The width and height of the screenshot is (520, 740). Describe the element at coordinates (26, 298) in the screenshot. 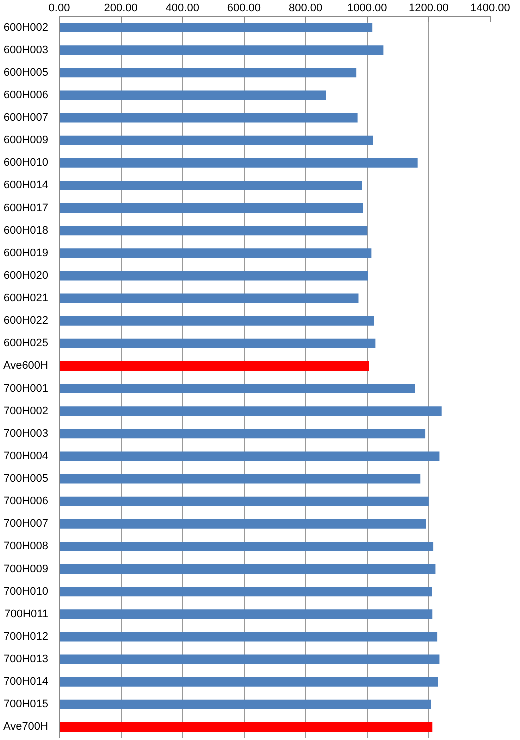

I see `y-tick-label: 600H021` at that location.